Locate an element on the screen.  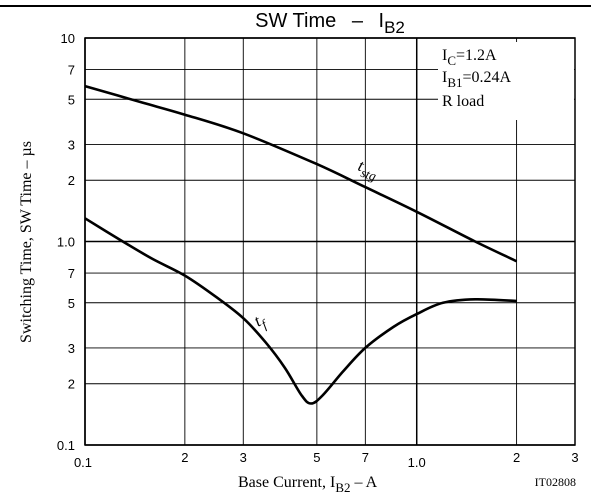
x-tick-label: 7 is located at coordinates (365, 457).